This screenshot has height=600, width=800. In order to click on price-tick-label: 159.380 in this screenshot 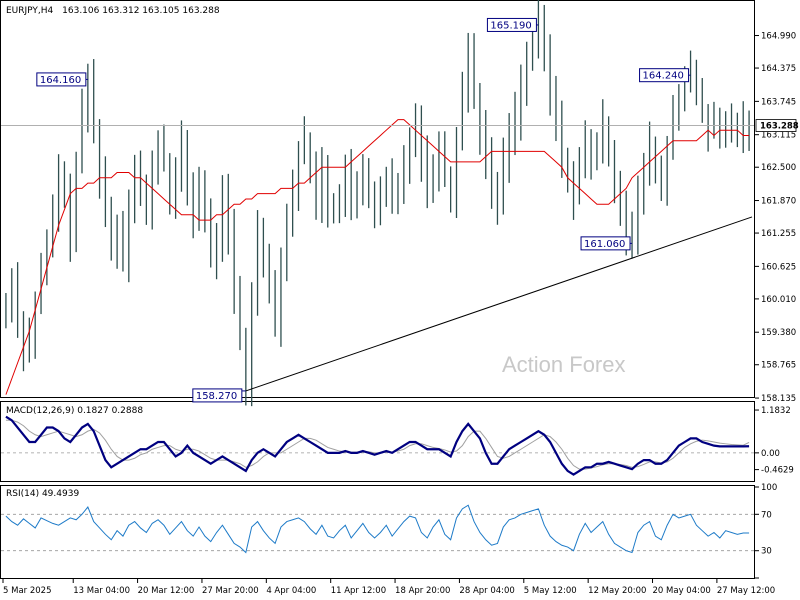, I will do `click(778, 333)`.